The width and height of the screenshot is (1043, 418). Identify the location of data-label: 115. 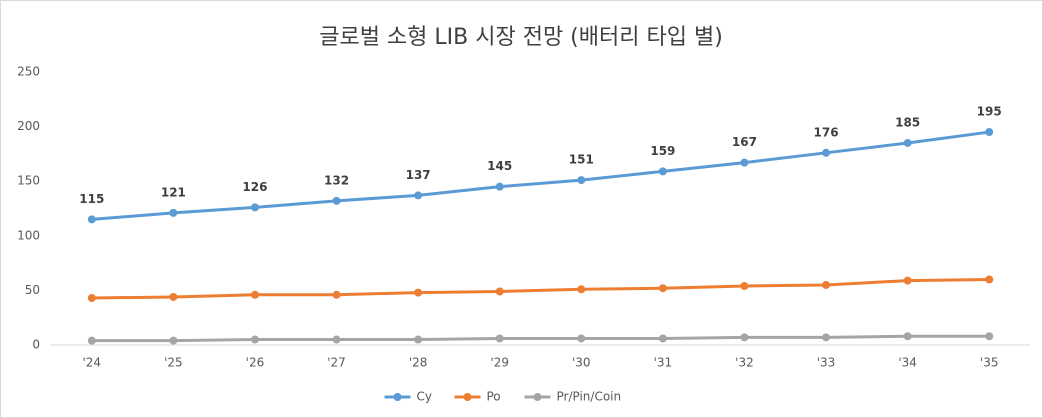
(91, 199).